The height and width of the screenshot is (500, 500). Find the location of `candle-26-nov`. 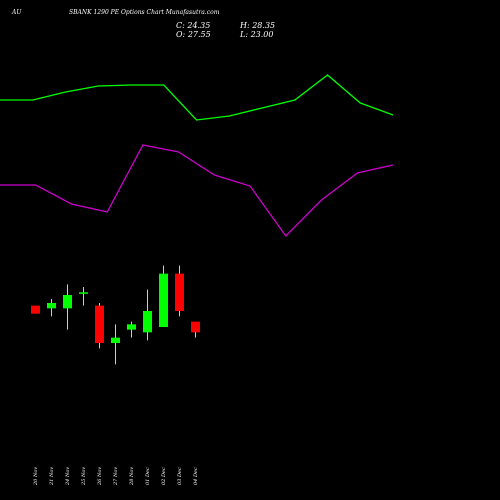

candle-26-nov is located at coordinates (99, 326).